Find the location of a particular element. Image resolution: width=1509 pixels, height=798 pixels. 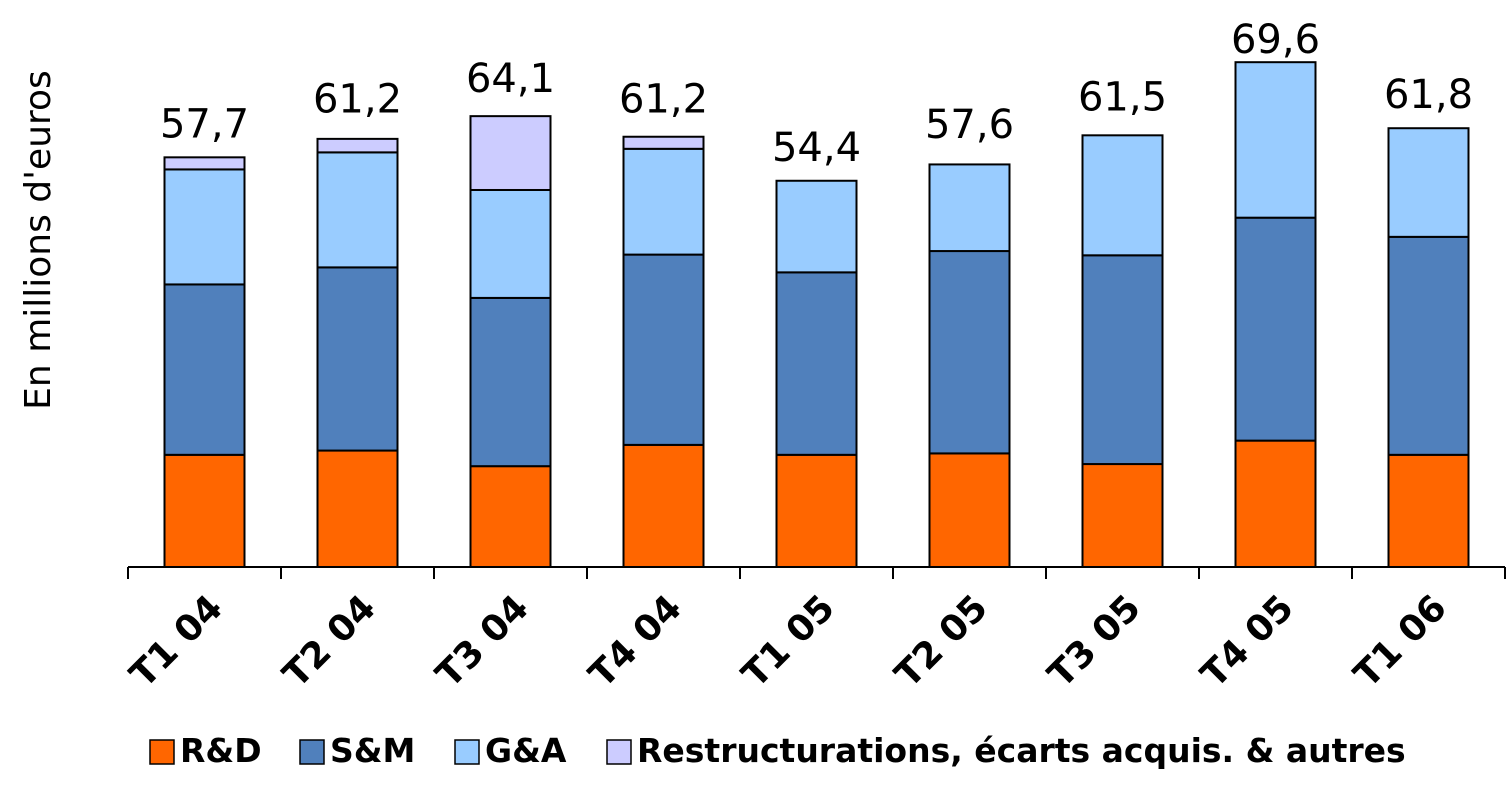

legend-swatch-sm is located at coordinates (312, 752).